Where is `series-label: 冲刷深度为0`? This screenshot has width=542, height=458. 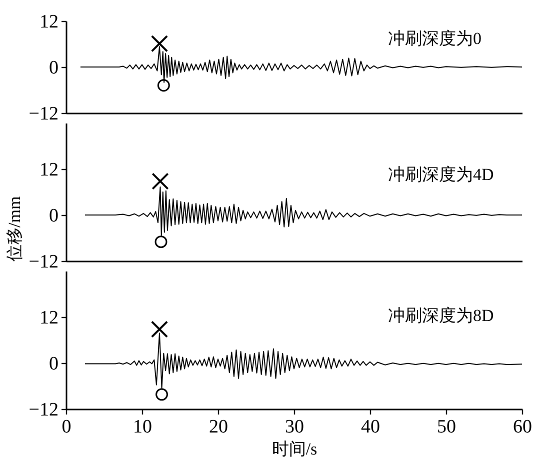
series-label: 冲刷深度为0 is located at coordinates (435, 38).